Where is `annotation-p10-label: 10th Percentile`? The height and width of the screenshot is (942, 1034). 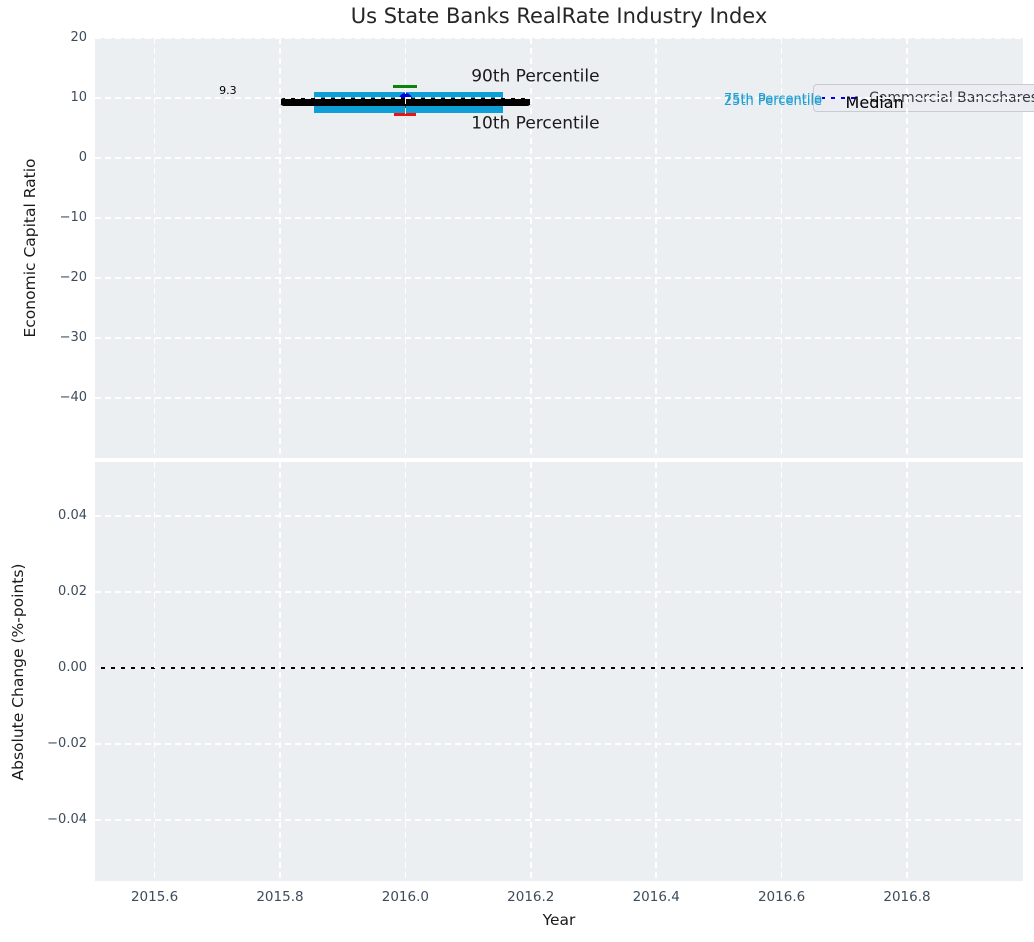 annotation-p10-label: 10th Percentile is located at coordinates (535, 124).